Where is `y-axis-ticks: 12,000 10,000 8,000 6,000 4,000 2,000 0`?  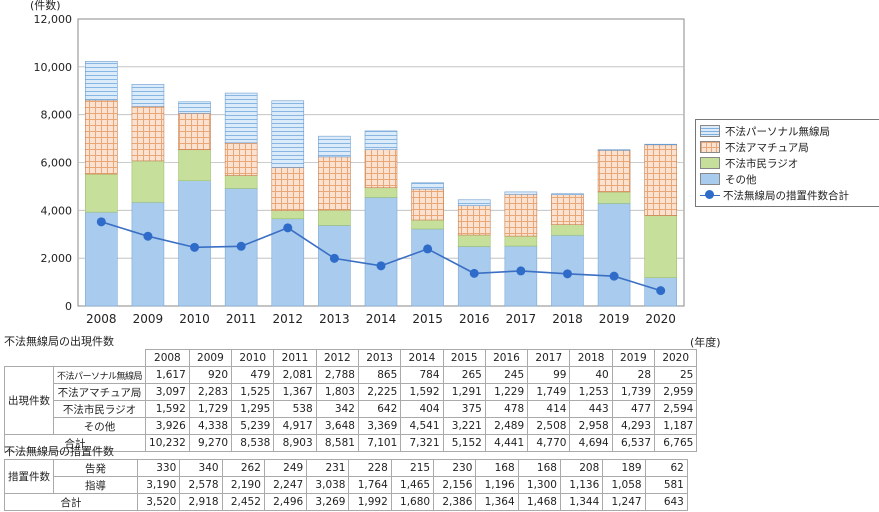 y-axis-ticks: 12,000 10,000 8,000 6,000 4,000 2,000 0 is located at coordinates (53, 163).